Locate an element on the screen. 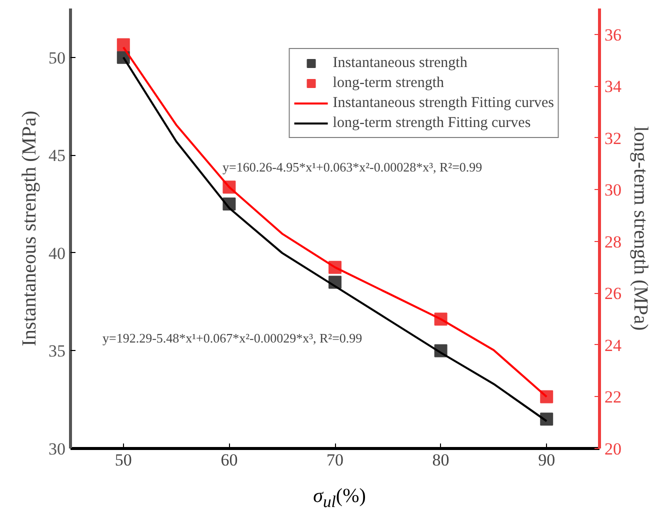 Image resolution: width=654 pixels, height=511 pixels. y2-tick-label: 30 is located at coordinates (613, 190).